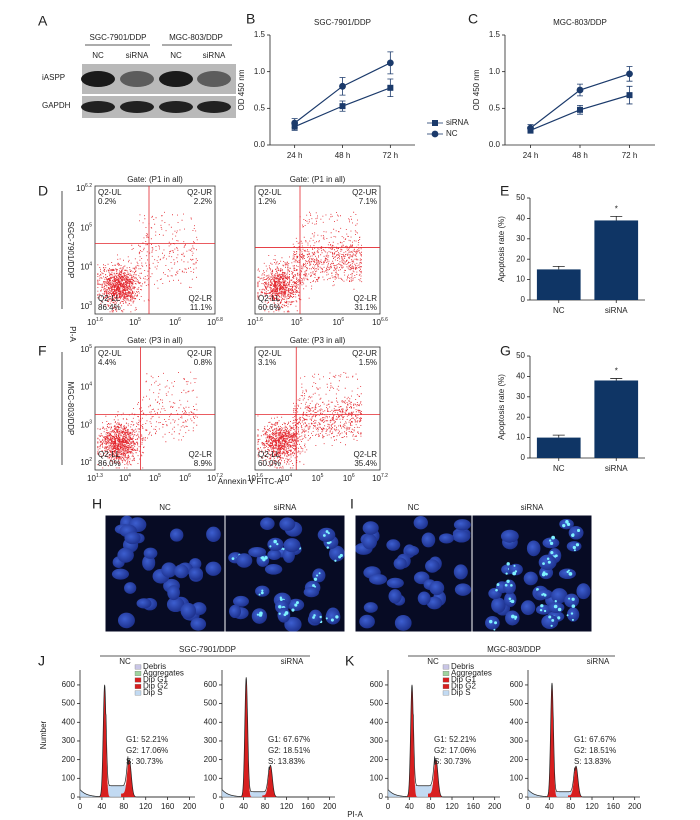 The height and width of the screenshot is (820, 700). I want to click on y-tick-label: 400, so click(69, 721).